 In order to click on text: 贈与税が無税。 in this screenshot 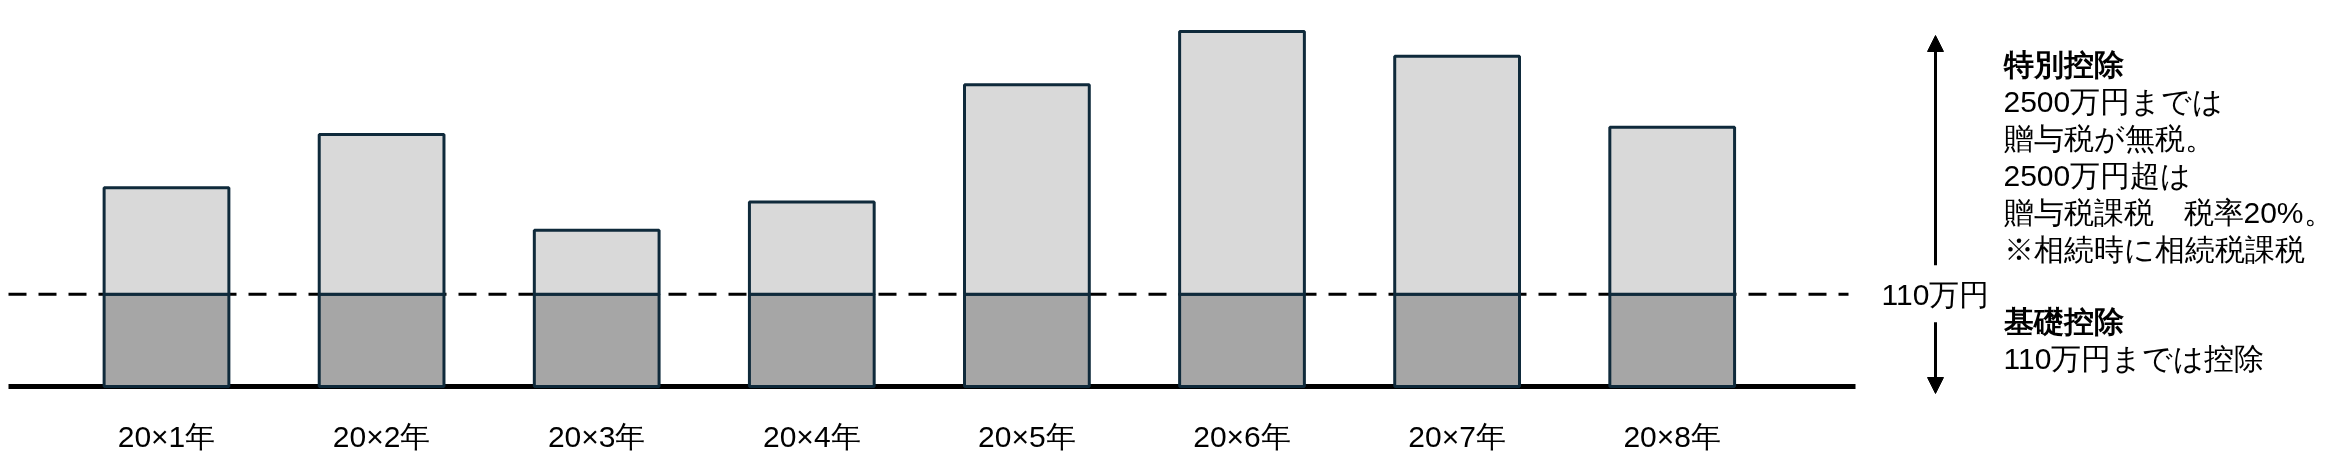, I will do `click(2109, 139)`.